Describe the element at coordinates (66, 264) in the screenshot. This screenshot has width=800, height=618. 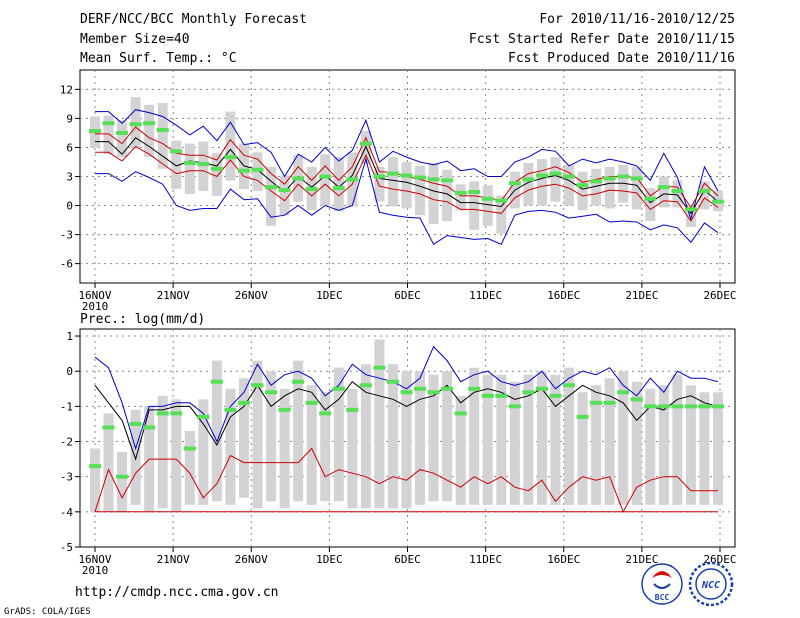
I see `temp-ytick-label-0: -6` at that location.